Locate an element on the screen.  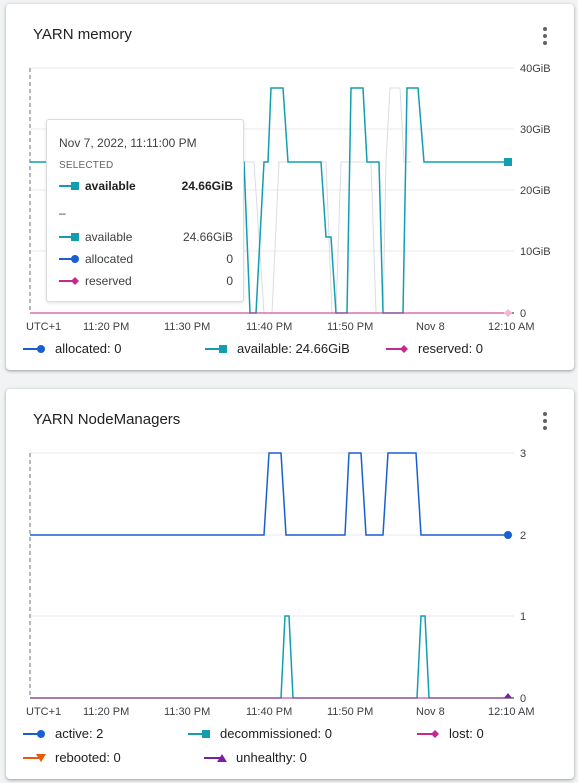
y-tick-label: 1 is located at coordinates (523, 617).